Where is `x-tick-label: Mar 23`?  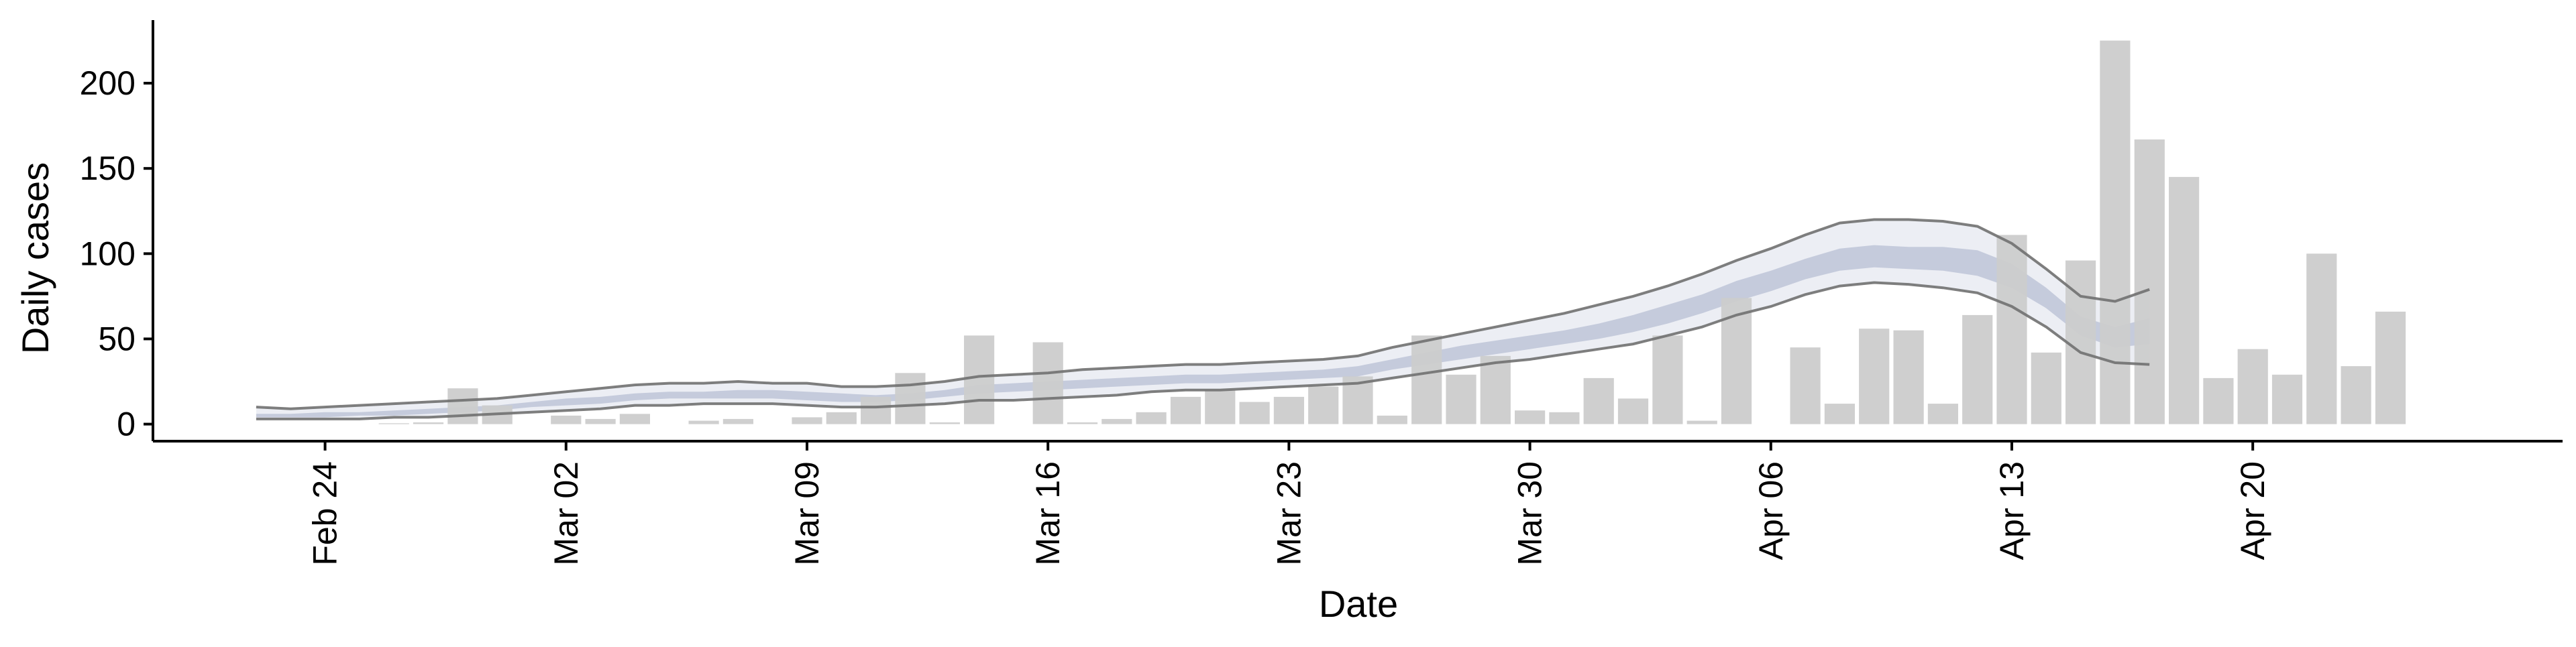
x-tick-label: Mar 23 is located at coordinates (1288, 513).